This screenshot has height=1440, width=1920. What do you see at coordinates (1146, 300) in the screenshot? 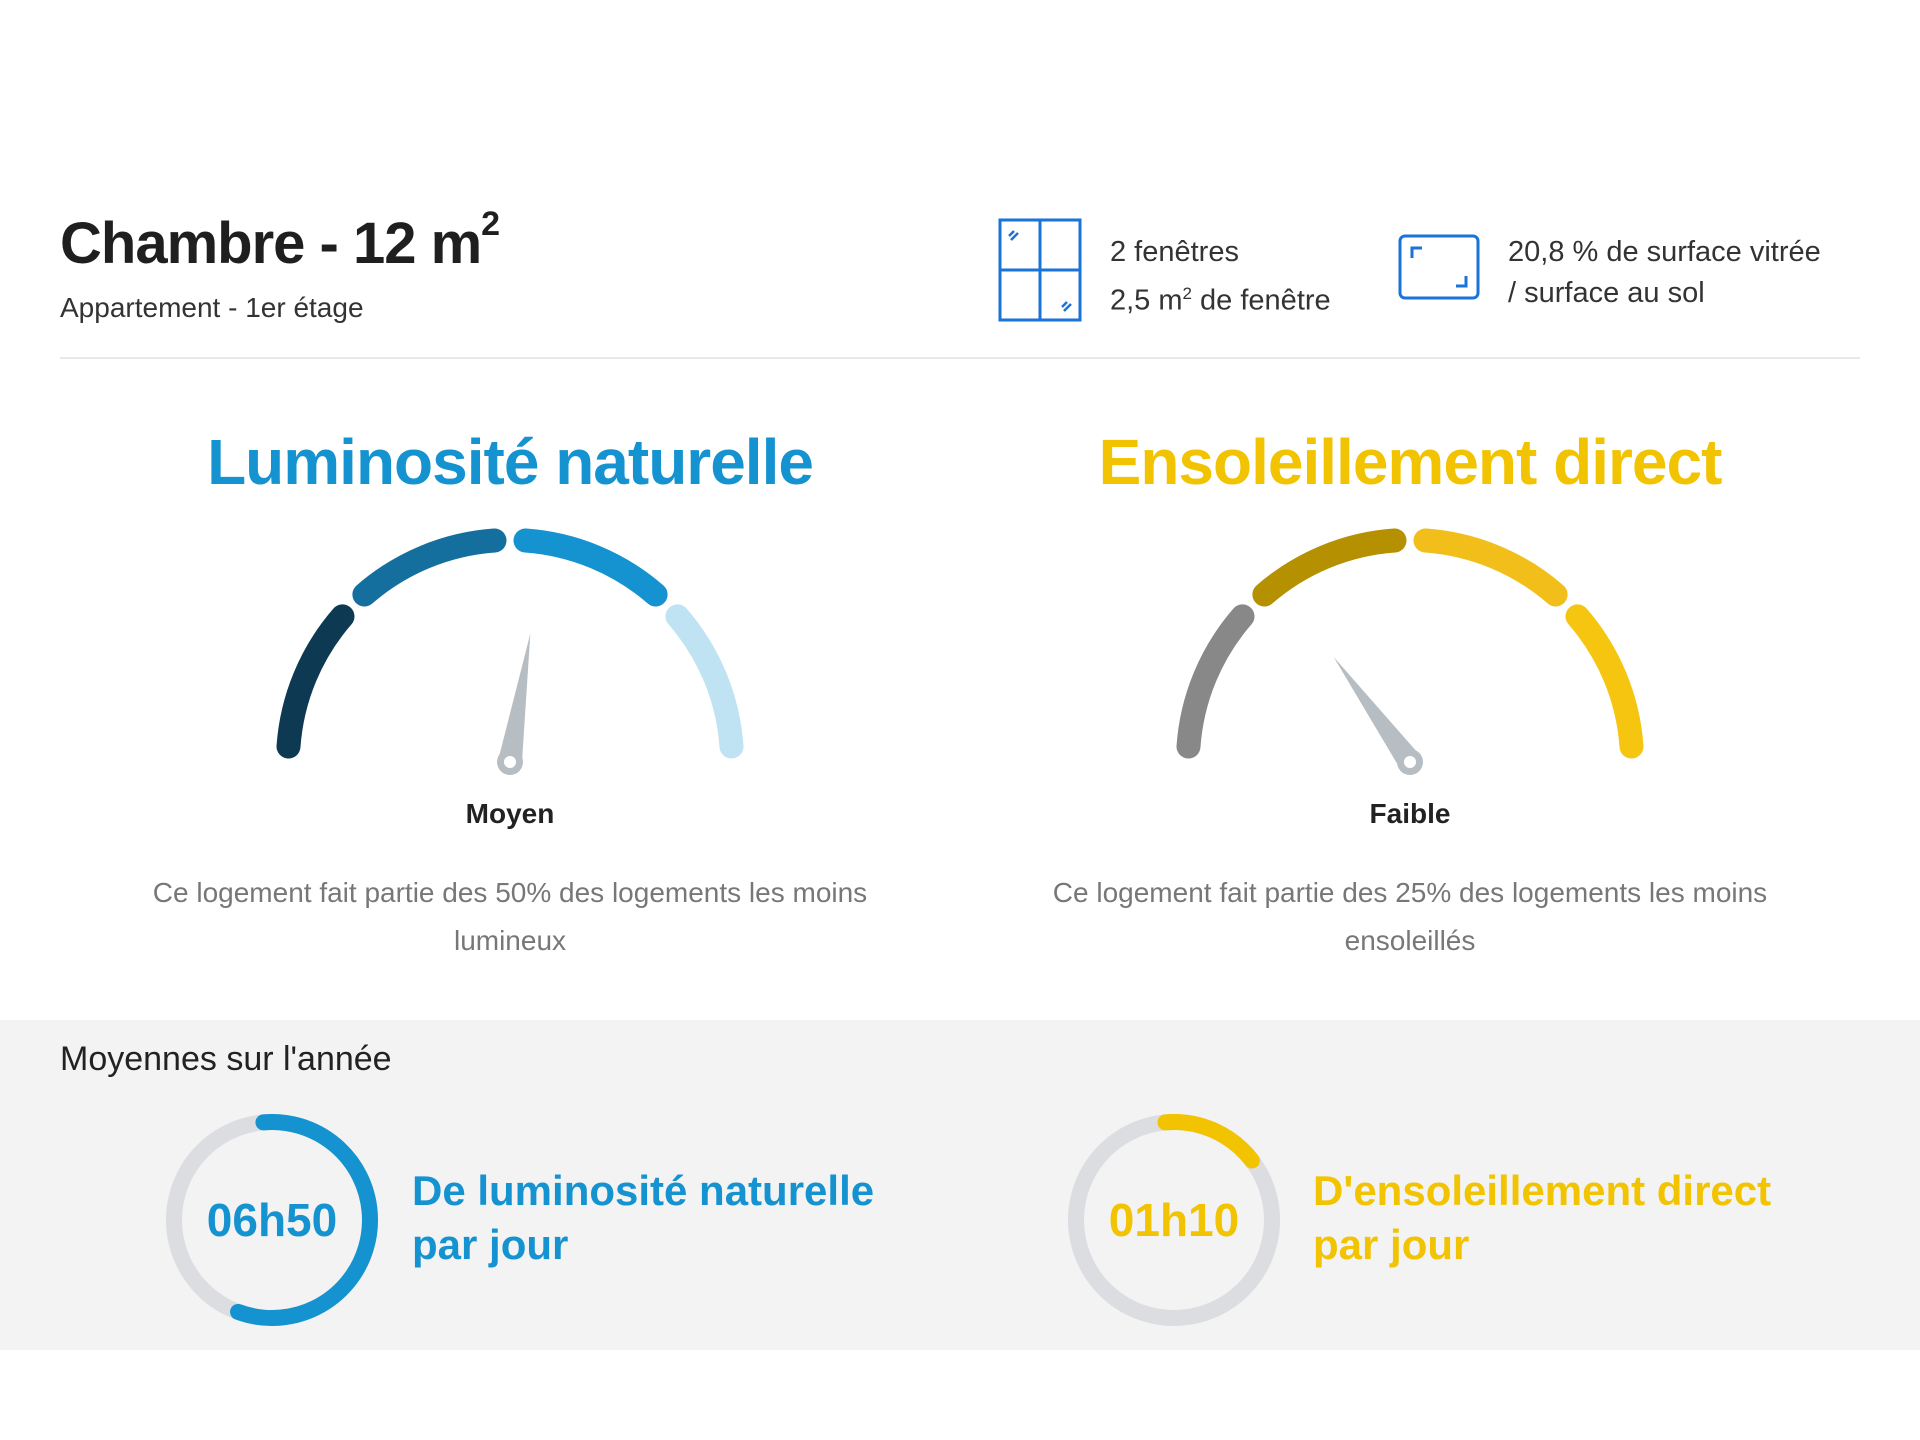
I see `window-area-prefix: 2,5 m` at bounding box center [1146, 300].